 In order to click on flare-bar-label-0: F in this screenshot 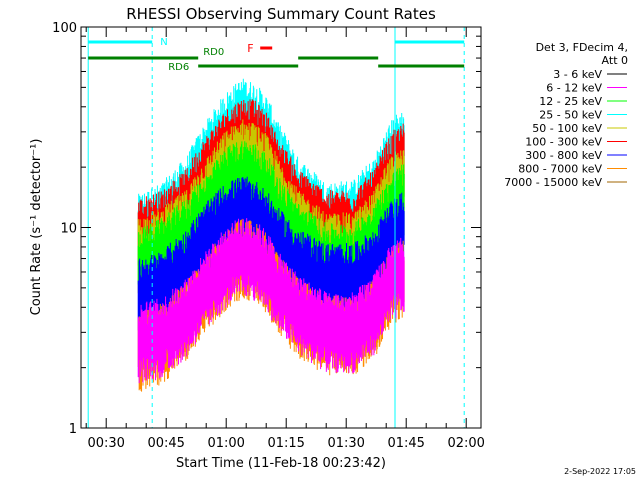, I will do `click(250, 48)`.